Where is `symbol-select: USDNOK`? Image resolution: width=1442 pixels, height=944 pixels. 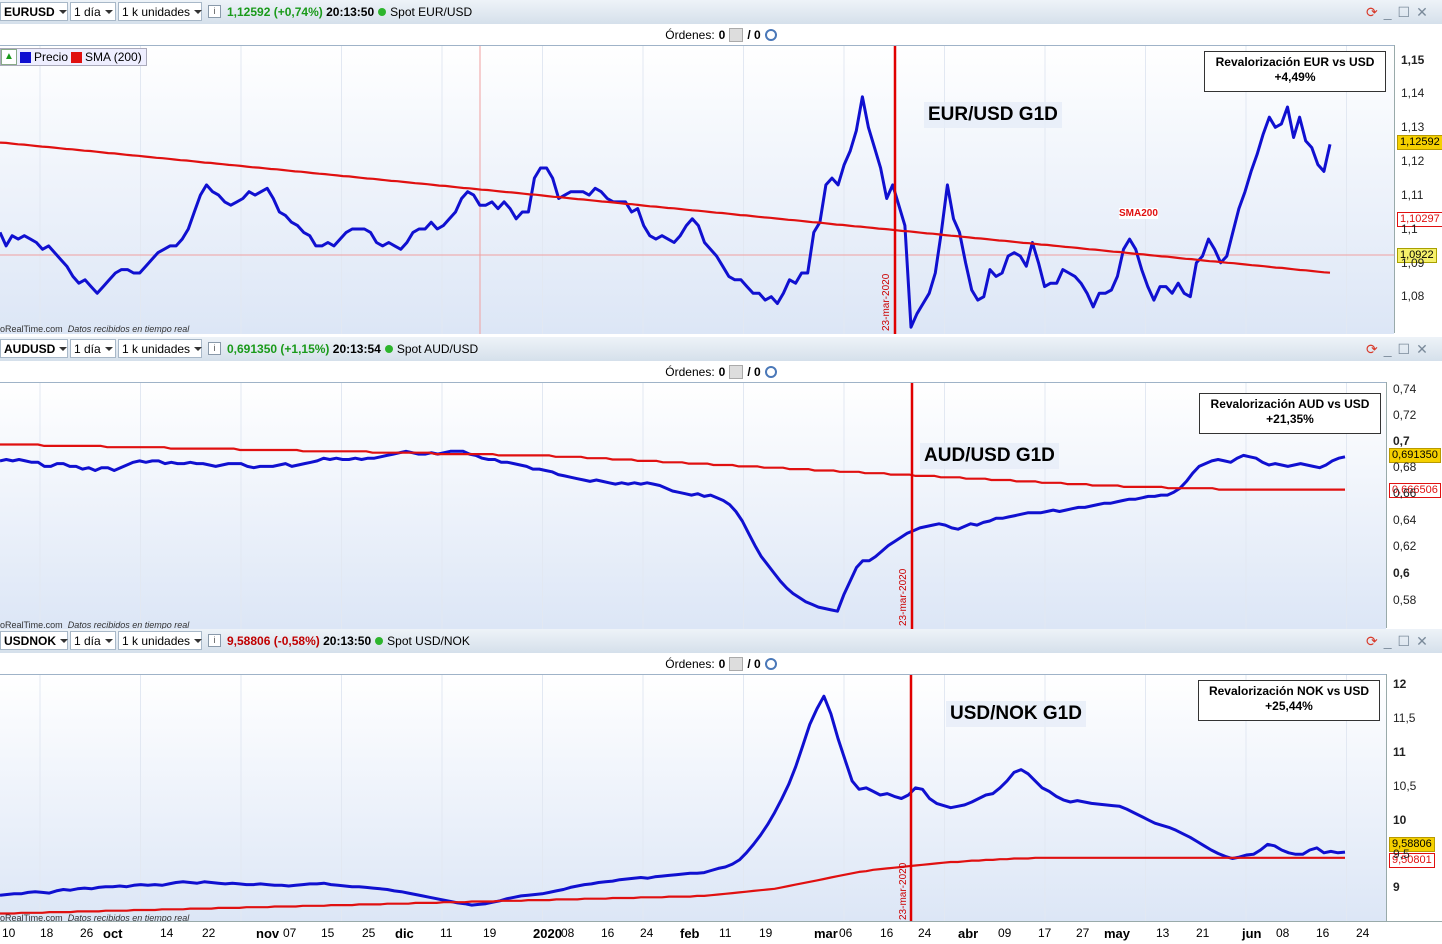
symbol-select: USDNOK is located at coordinates (34, 640).